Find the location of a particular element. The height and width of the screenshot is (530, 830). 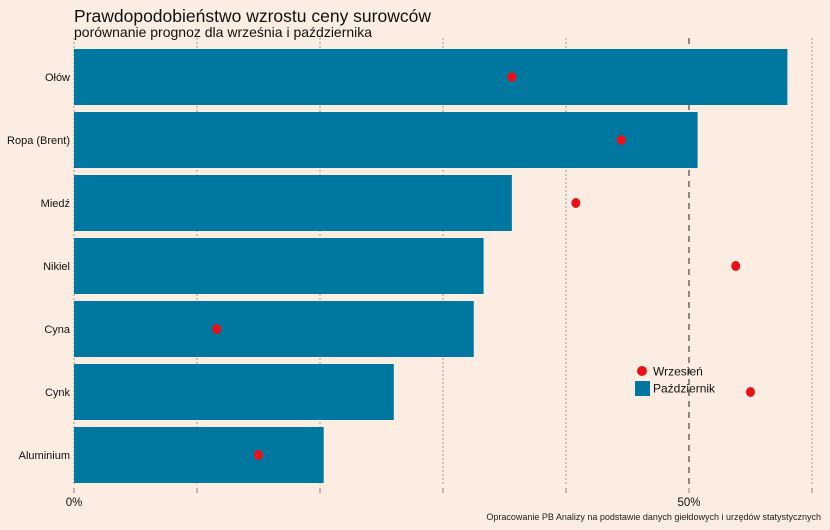

category-label: Ołów is located at coordinates (57, 78).